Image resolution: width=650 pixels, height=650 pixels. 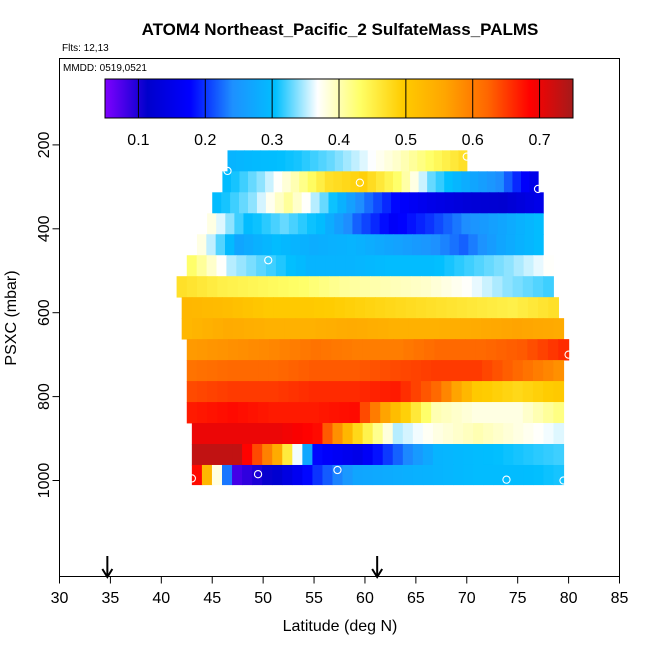 I want to click on x-tick-label: 85, so click(x=620, y=598).